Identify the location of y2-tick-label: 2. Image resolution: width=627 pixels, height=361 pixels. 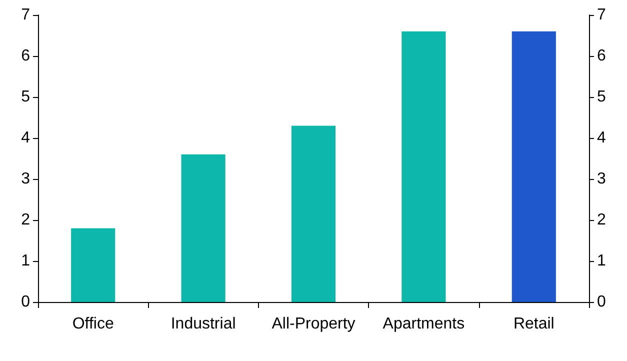
(601, 220).